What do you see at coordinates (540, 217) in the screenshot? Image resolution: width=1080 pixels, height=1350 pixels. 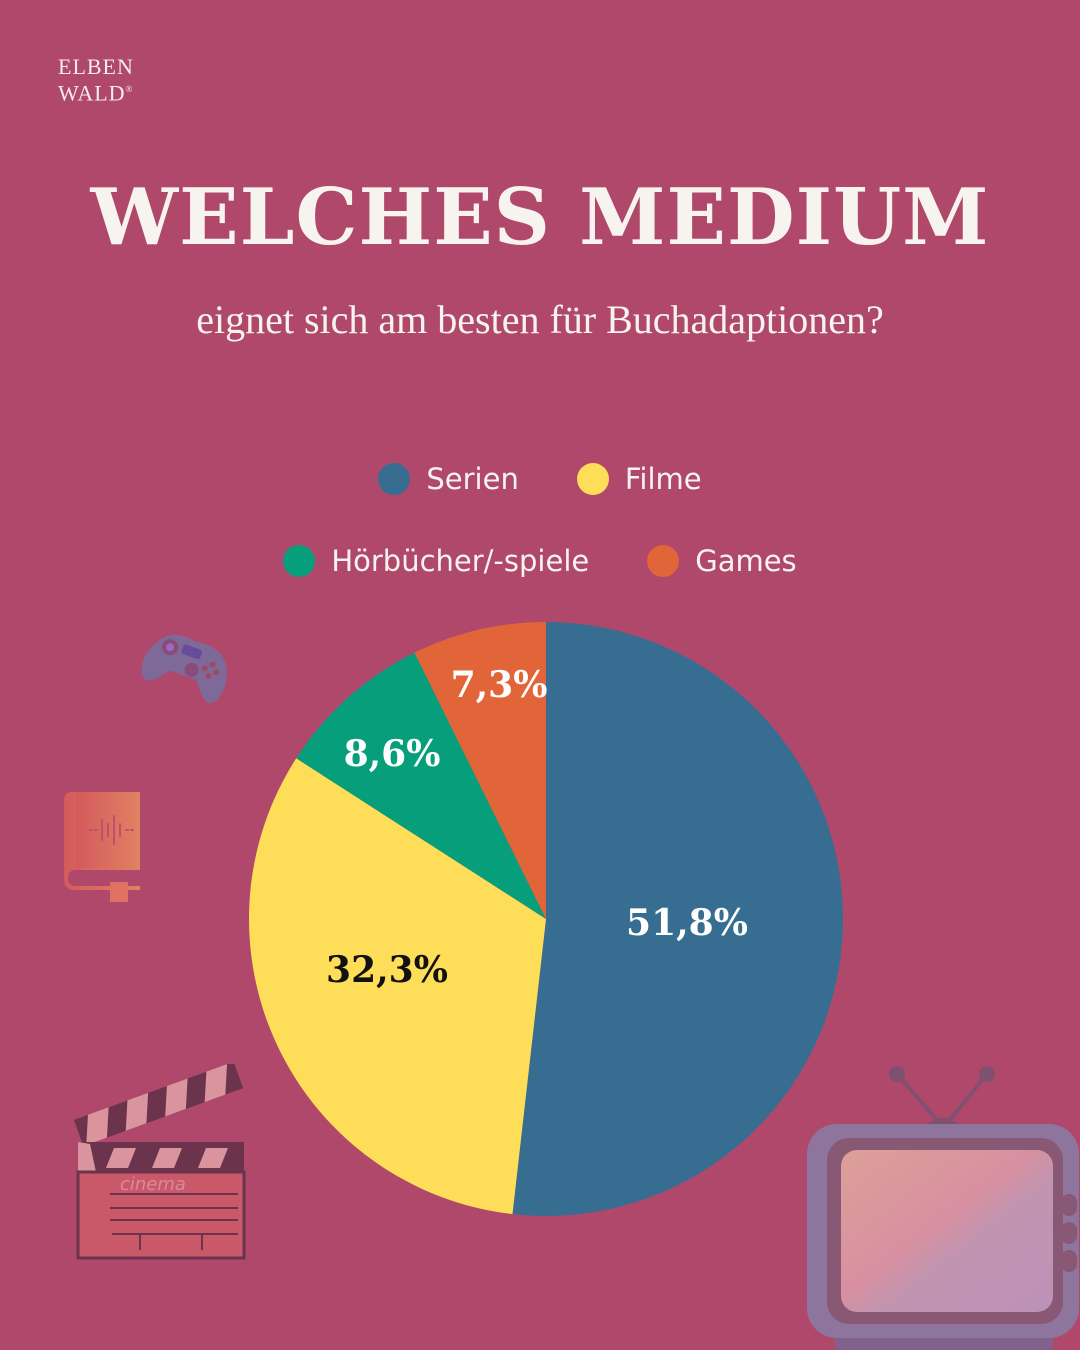 I see `page-title: WELCHES MEDIUM` at bounding box center [540, 217].